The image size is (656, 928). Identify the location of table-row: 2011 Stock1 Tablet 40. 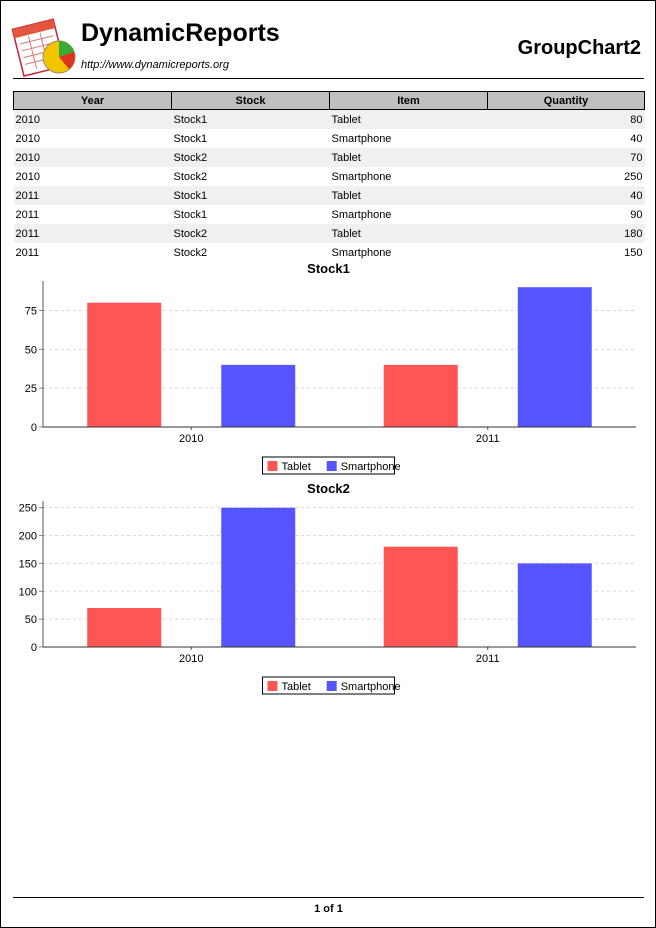
(329, 195).